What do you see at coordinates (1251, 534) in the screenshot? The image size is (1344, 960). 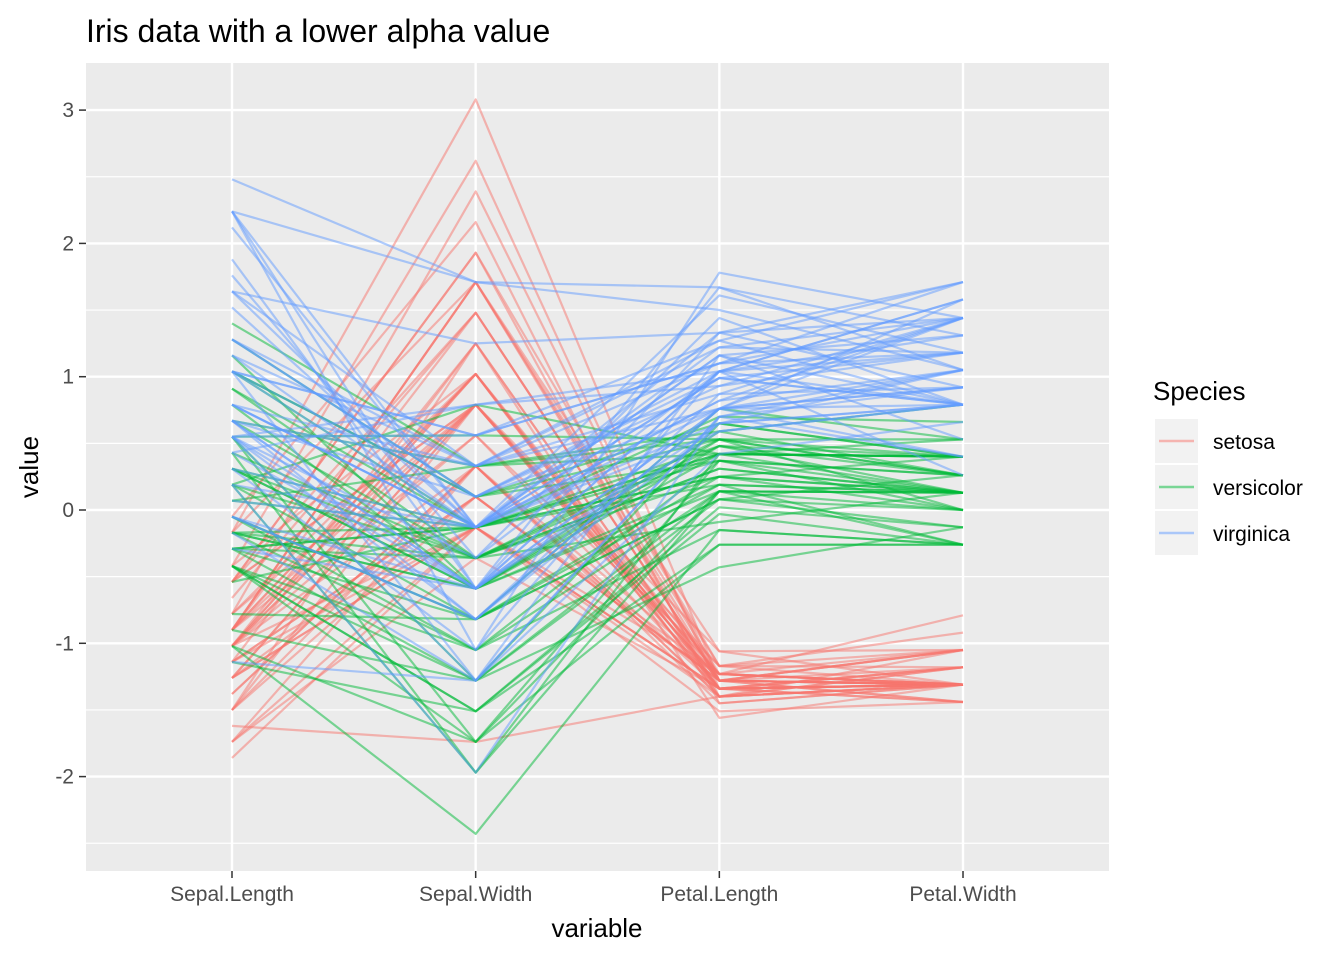 I see `legend-label: virginica` at bounding box center [1251, 534].